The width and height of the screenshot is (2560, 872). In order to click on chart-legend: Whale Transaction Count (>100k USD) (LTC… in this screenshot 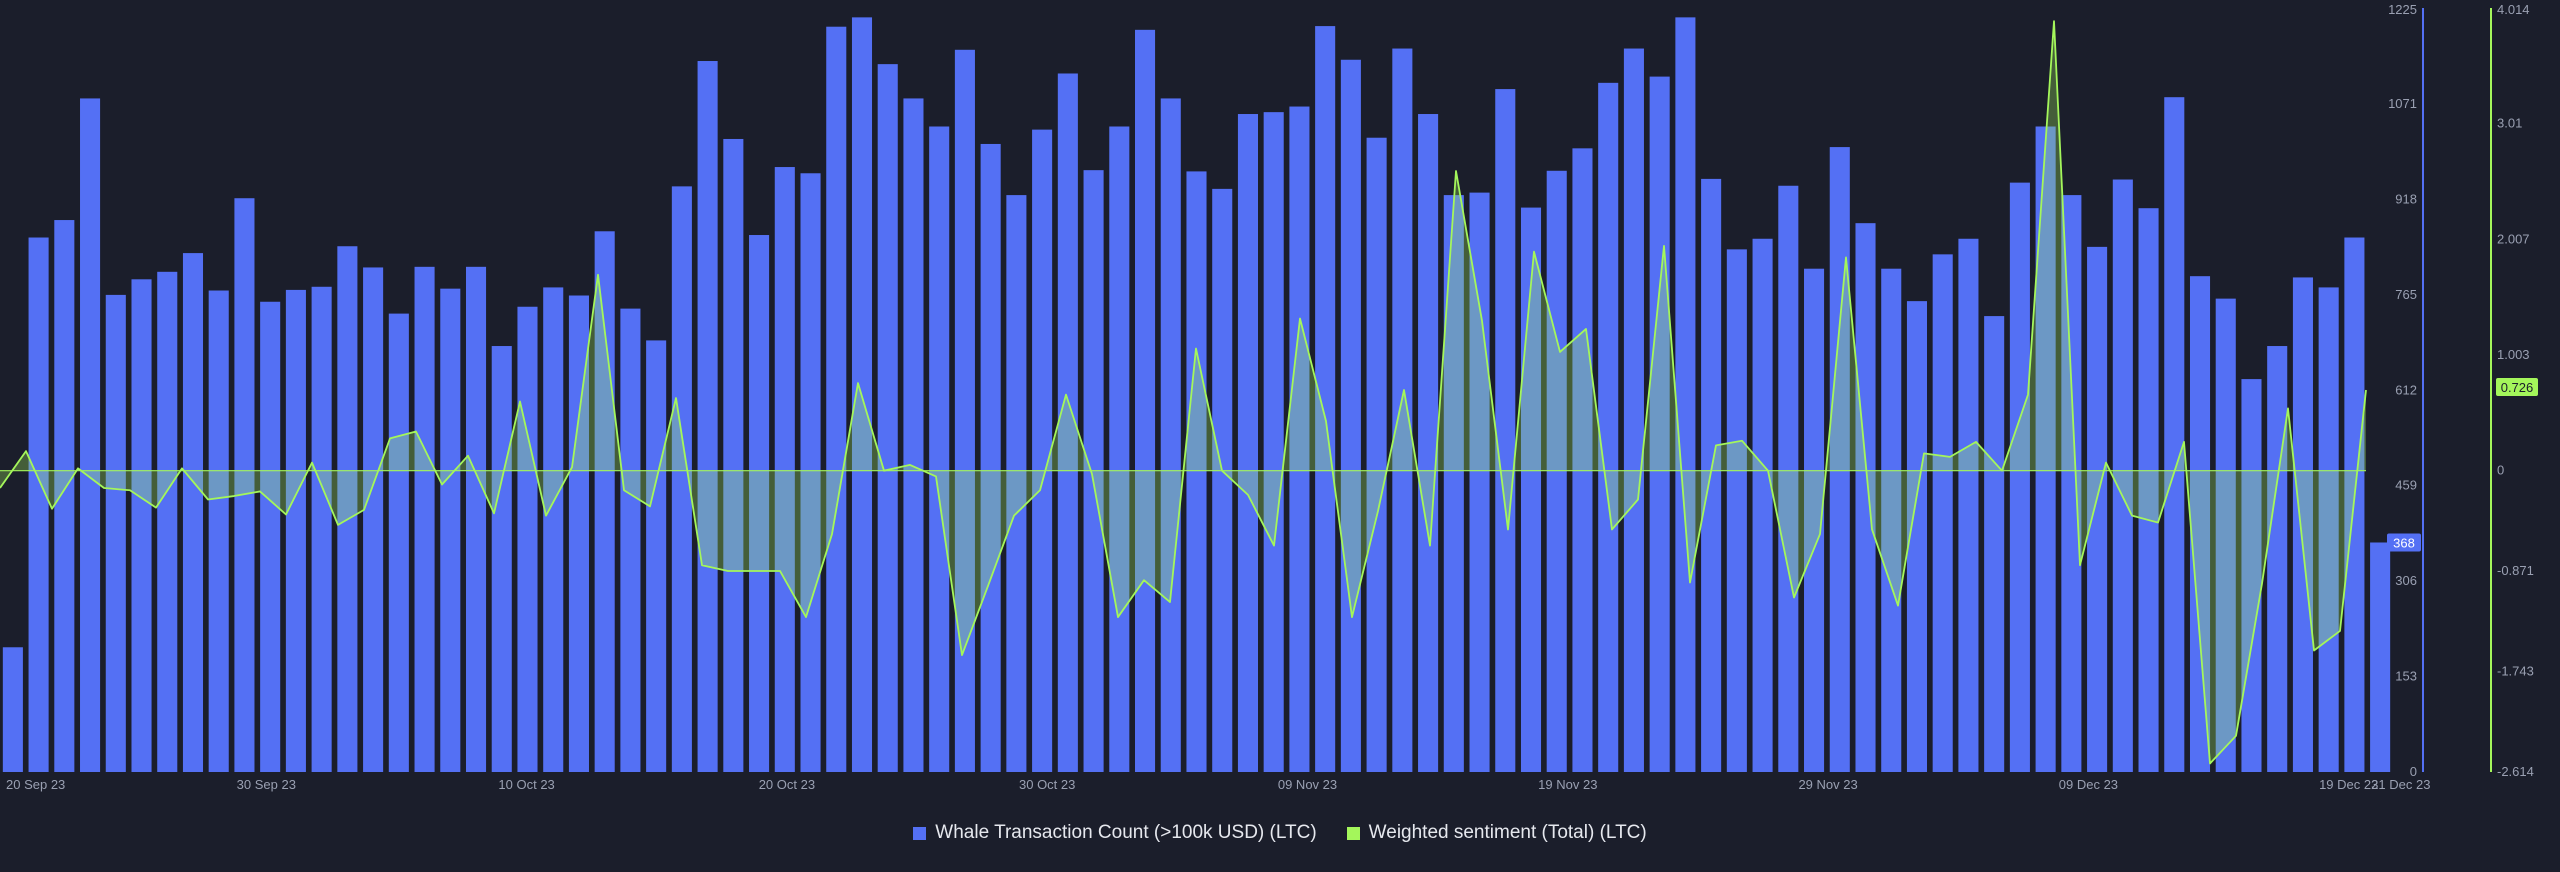, I will do `click(1280, 833)`.